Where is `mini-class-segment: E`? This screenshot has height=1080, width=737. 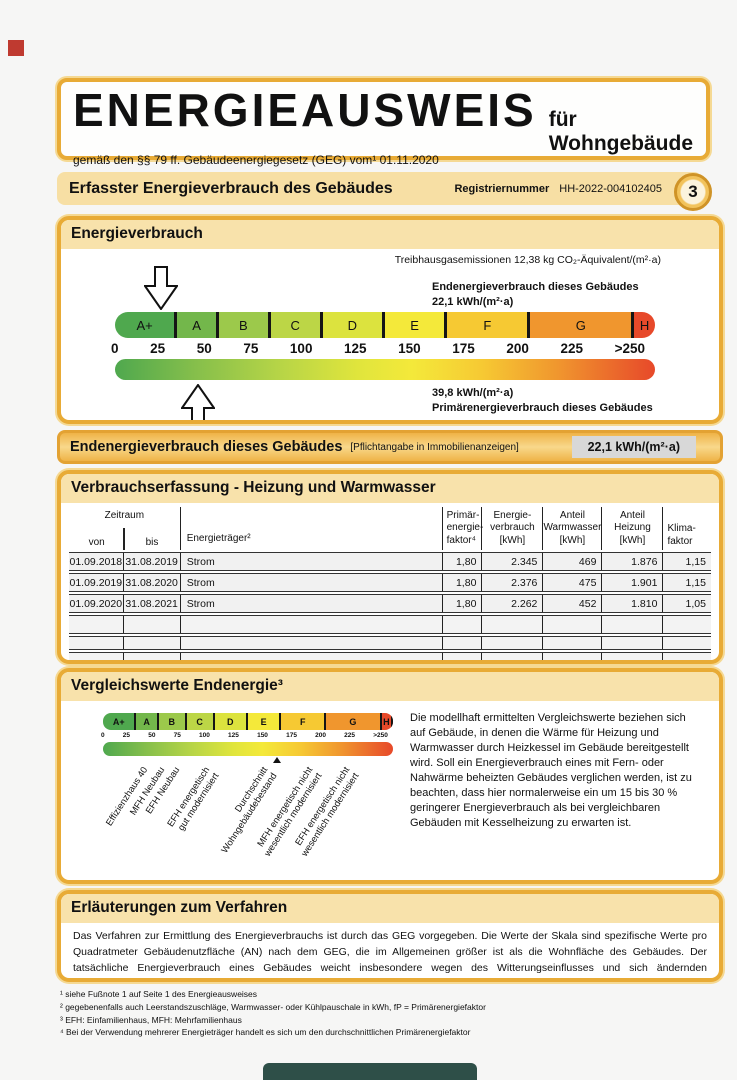
mini-class-segment: E is located at coordinates (264, 721).